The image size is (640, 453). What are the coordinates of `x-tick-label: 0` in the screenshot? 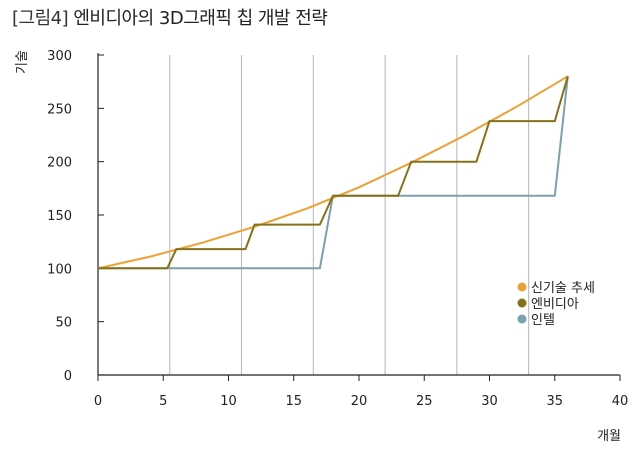 It's located at (98, 401).